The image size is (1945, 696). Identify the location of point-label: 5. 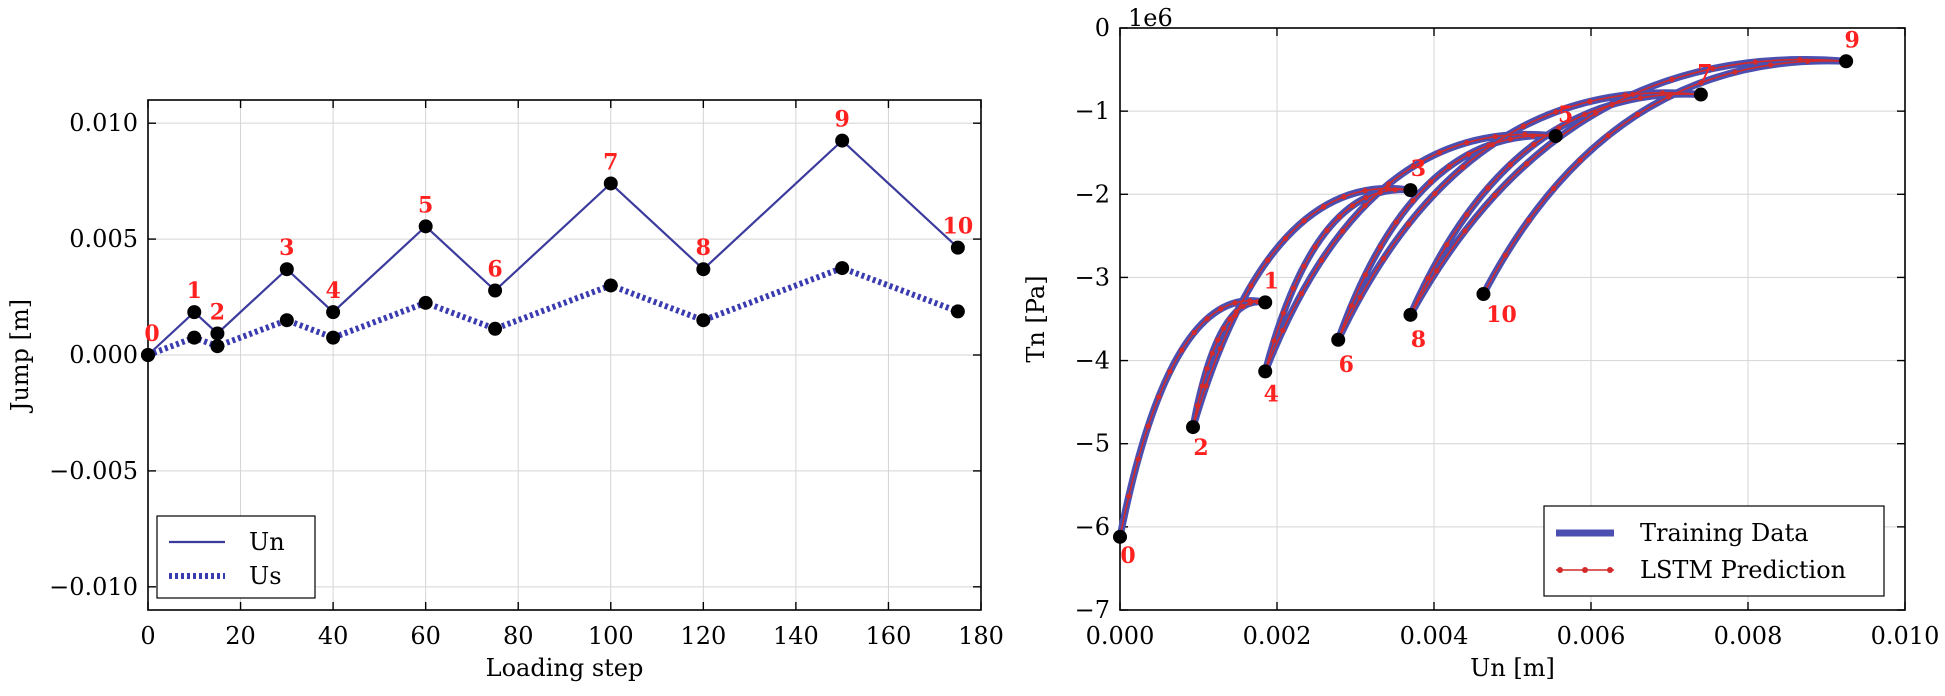
(425, 205).